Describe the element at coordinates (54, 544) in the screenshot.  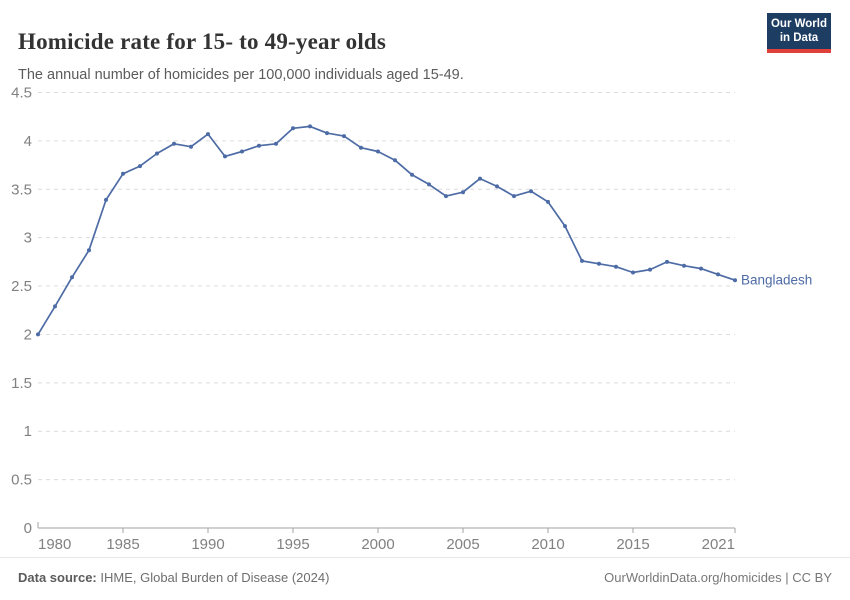
I see `x-tick-label: 1980` at that location.